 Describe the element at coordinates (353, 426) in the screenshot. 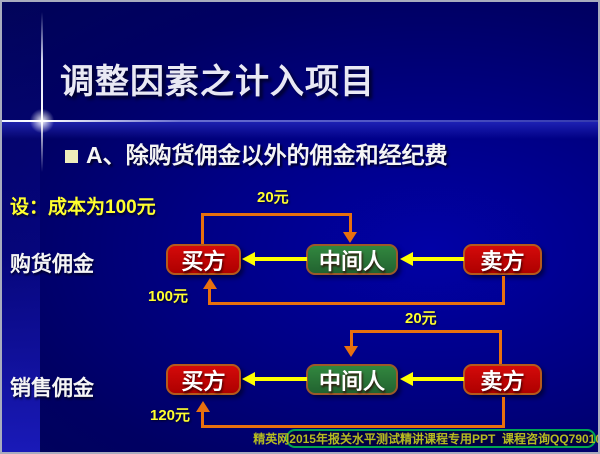

I see `row2-bottom-connector-horizontal-segment` at that location.